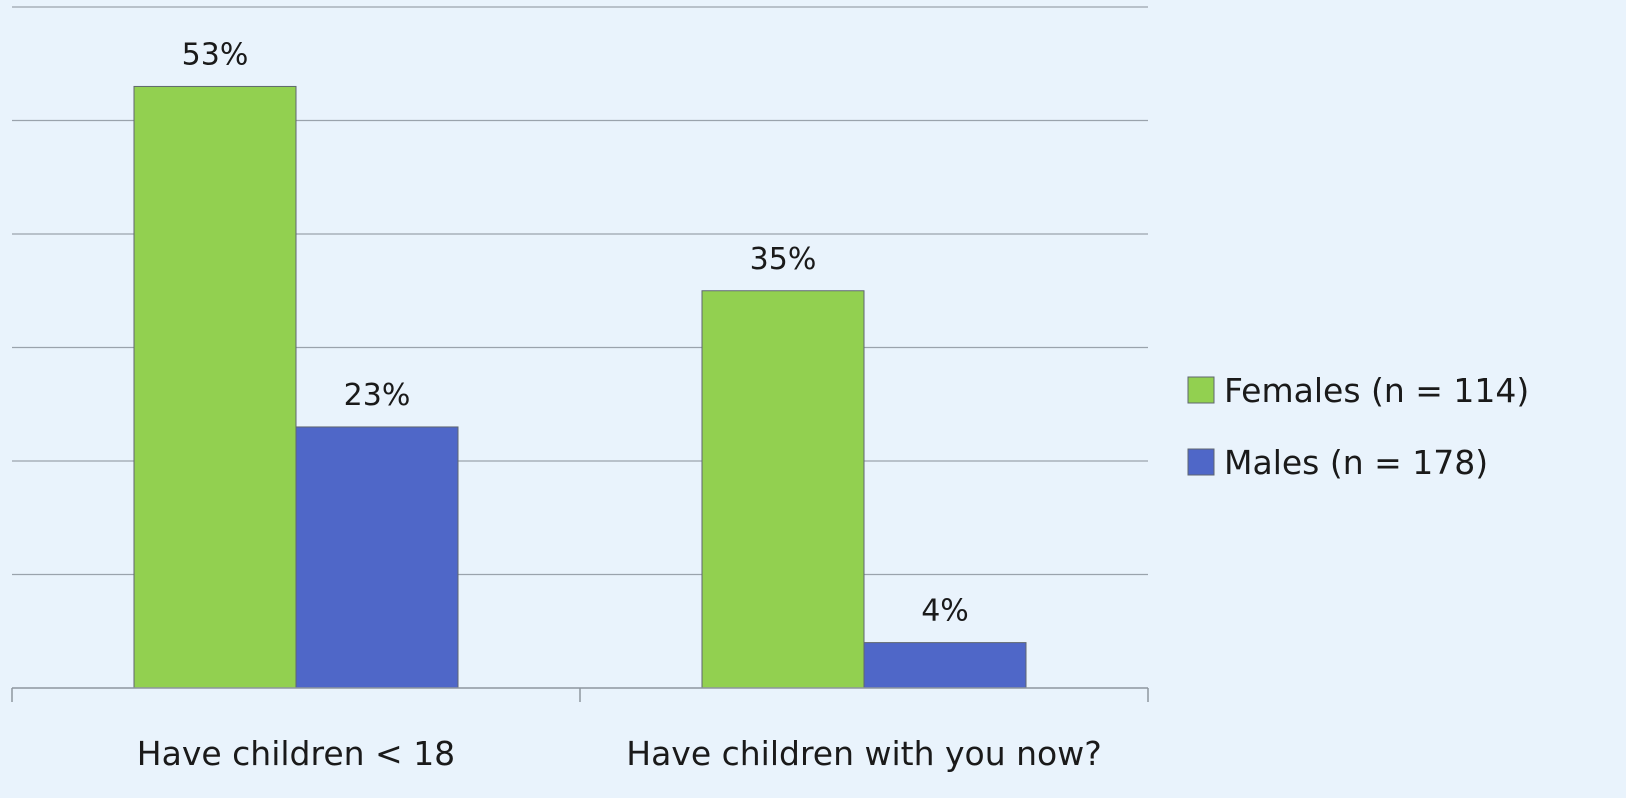 The width and height of the screenshot is (1626, 798). What do you see at coordinates (1356, 462) in the screenshot?
I see `legend-label-males: Males (n = 178)` at bounding box center [1356, 462].